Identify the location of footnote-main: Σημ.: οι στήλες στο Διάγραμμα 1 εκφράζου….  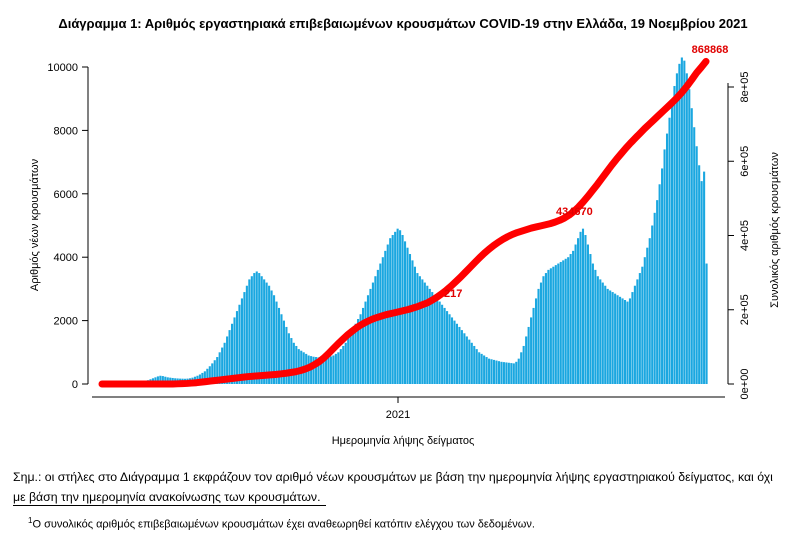
(393, 487).